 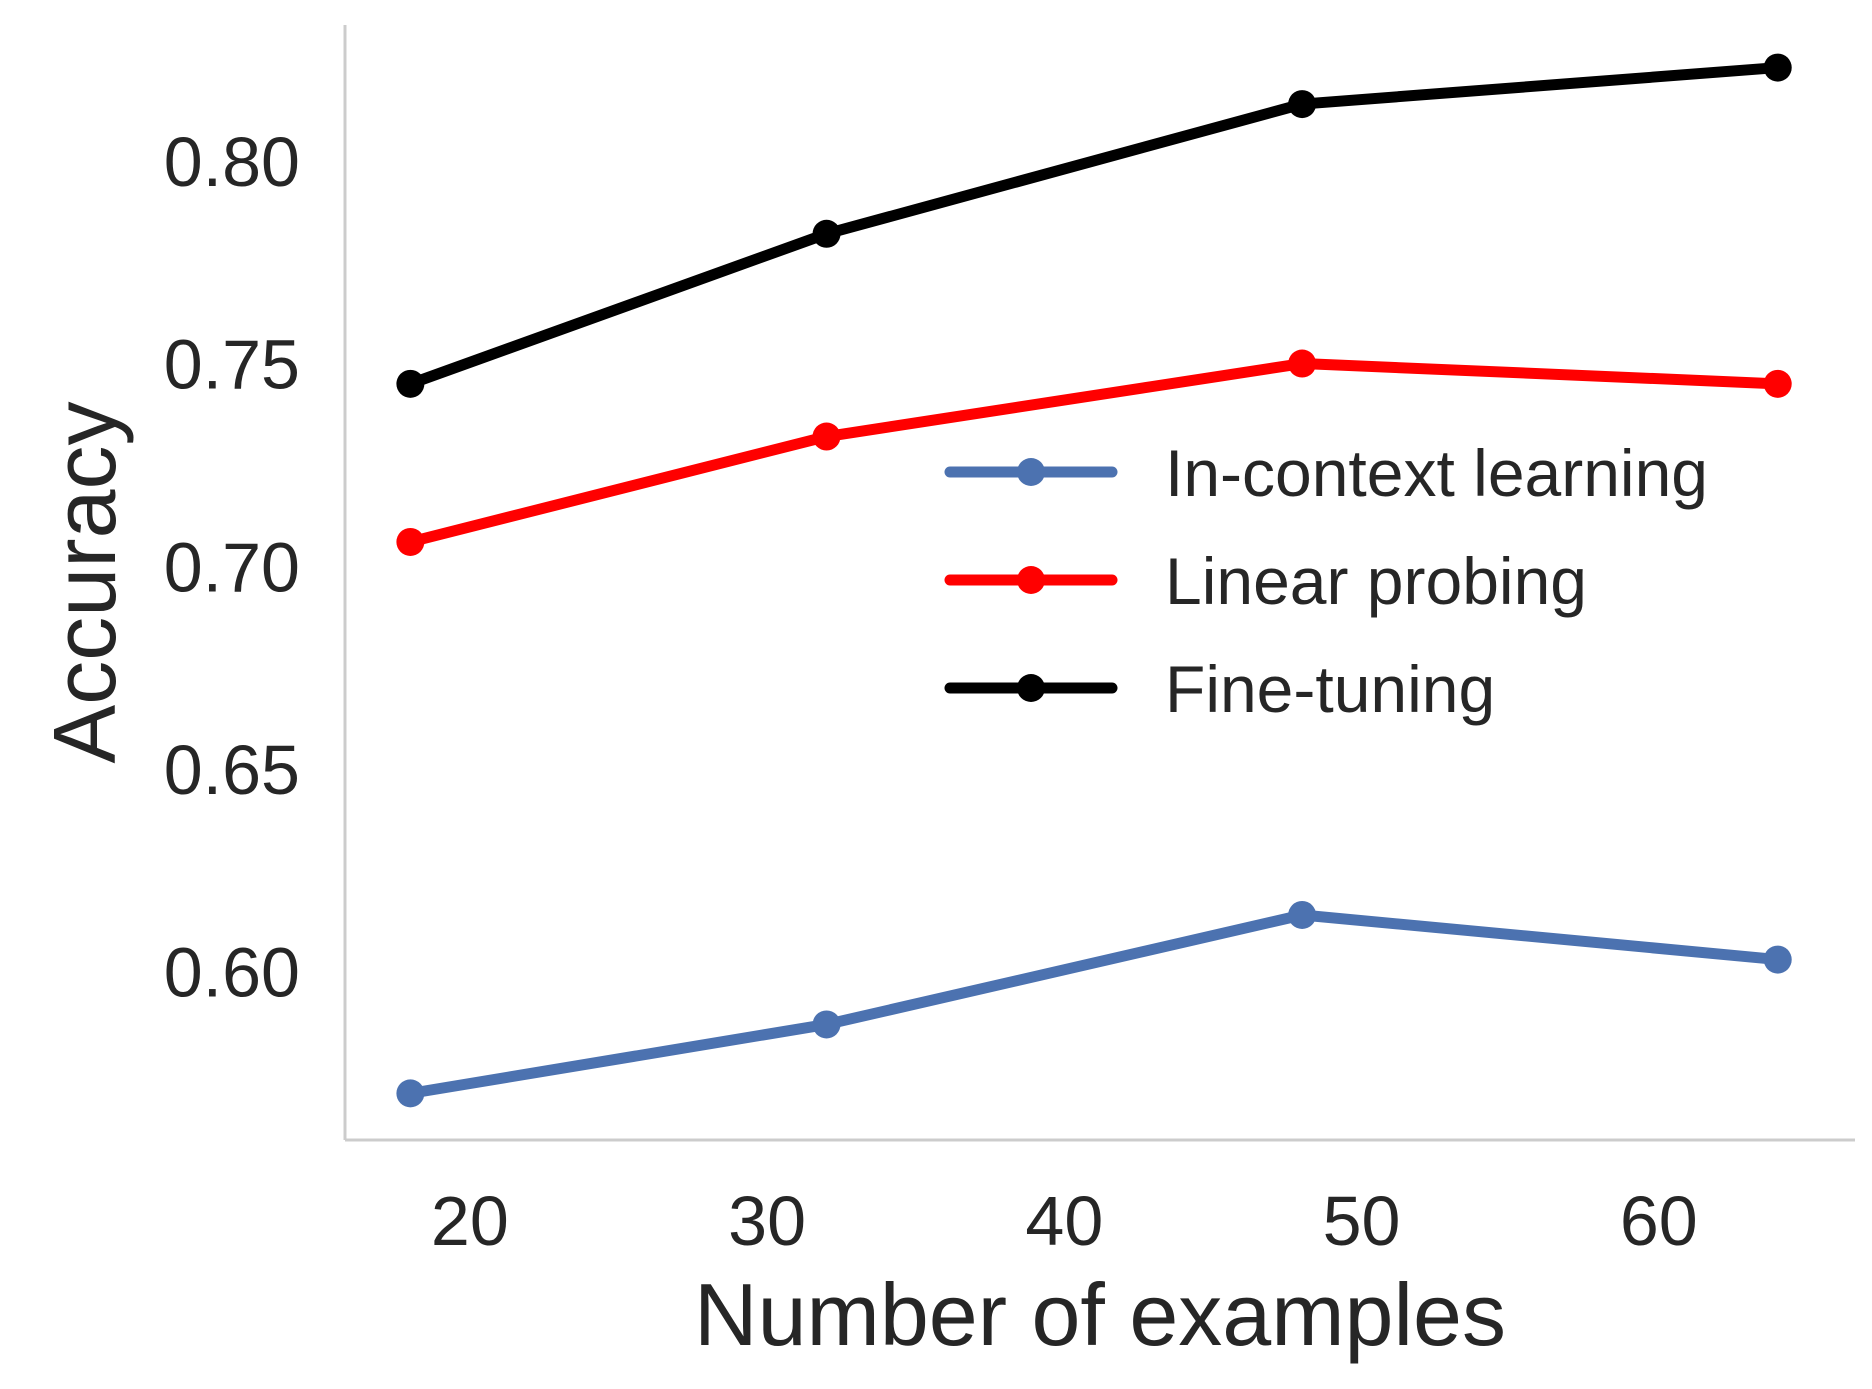 I want to click on legend-label: Fine-tuning, so click(x=1330, y=689).